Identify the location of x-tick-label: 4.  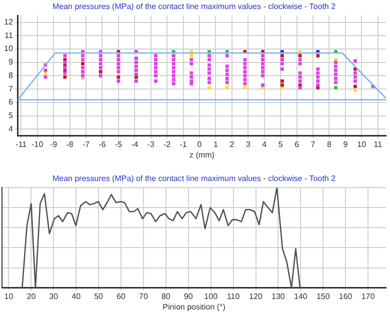
(265, 144).